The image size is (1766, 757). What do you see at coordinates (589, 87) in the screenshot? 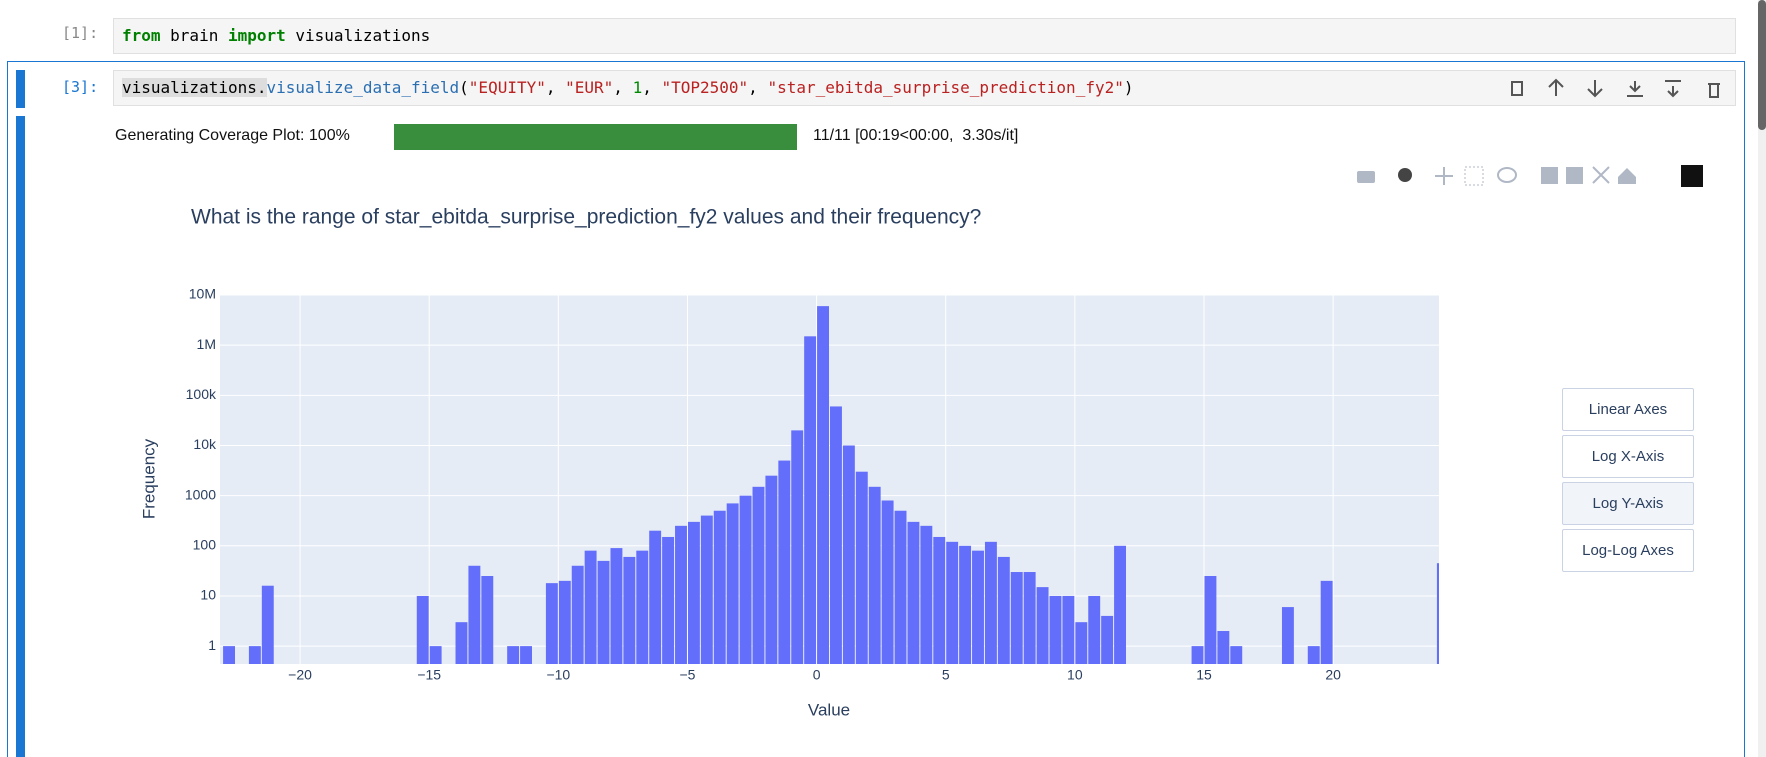
I see `code-token: "EUR"` at bounding box center [589, 87].